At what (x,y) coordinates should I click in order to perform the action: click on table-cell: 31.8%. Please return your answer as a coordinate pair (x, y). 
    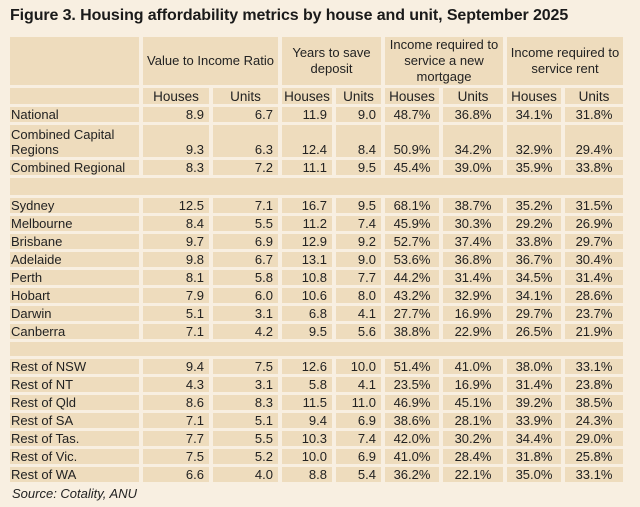
    Looking at the image, I should click on (594, 114).